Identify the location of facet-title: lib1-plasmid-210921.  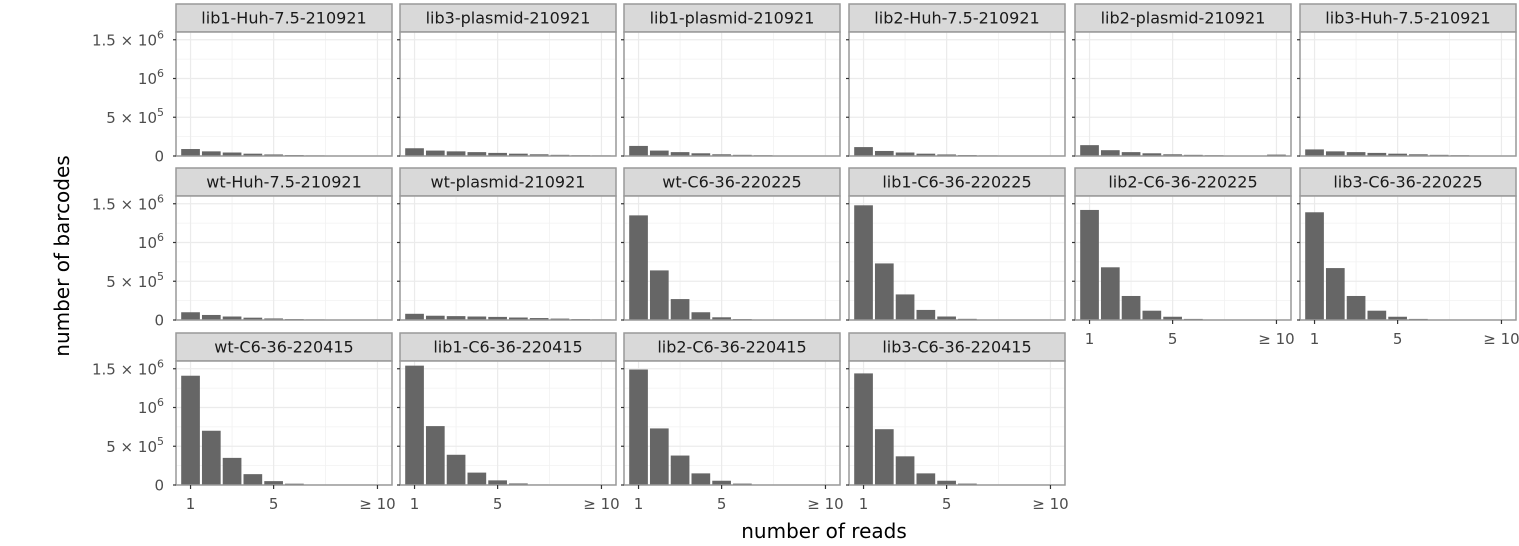
(732, 18).